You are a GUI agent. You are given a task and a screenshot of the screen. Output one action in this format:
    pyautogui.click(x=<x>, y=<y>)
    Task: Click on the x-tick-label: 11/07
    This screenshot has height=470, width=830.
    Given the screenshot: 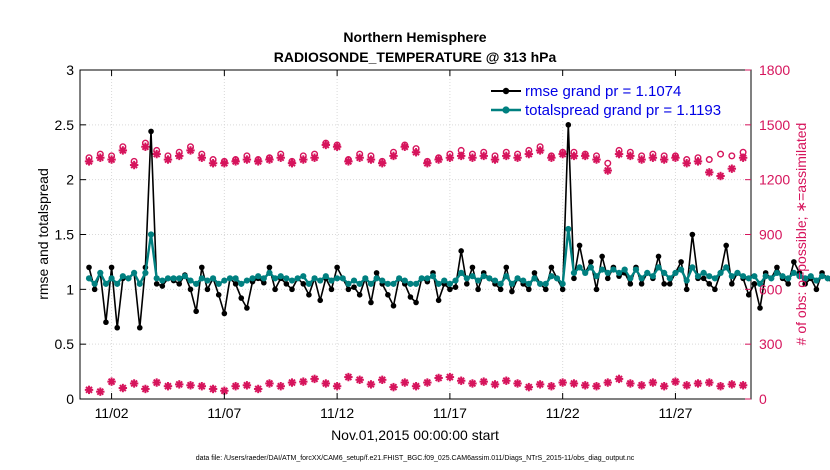 What is the action you would take?
    pyautogui.click(x=224, y=413)
    